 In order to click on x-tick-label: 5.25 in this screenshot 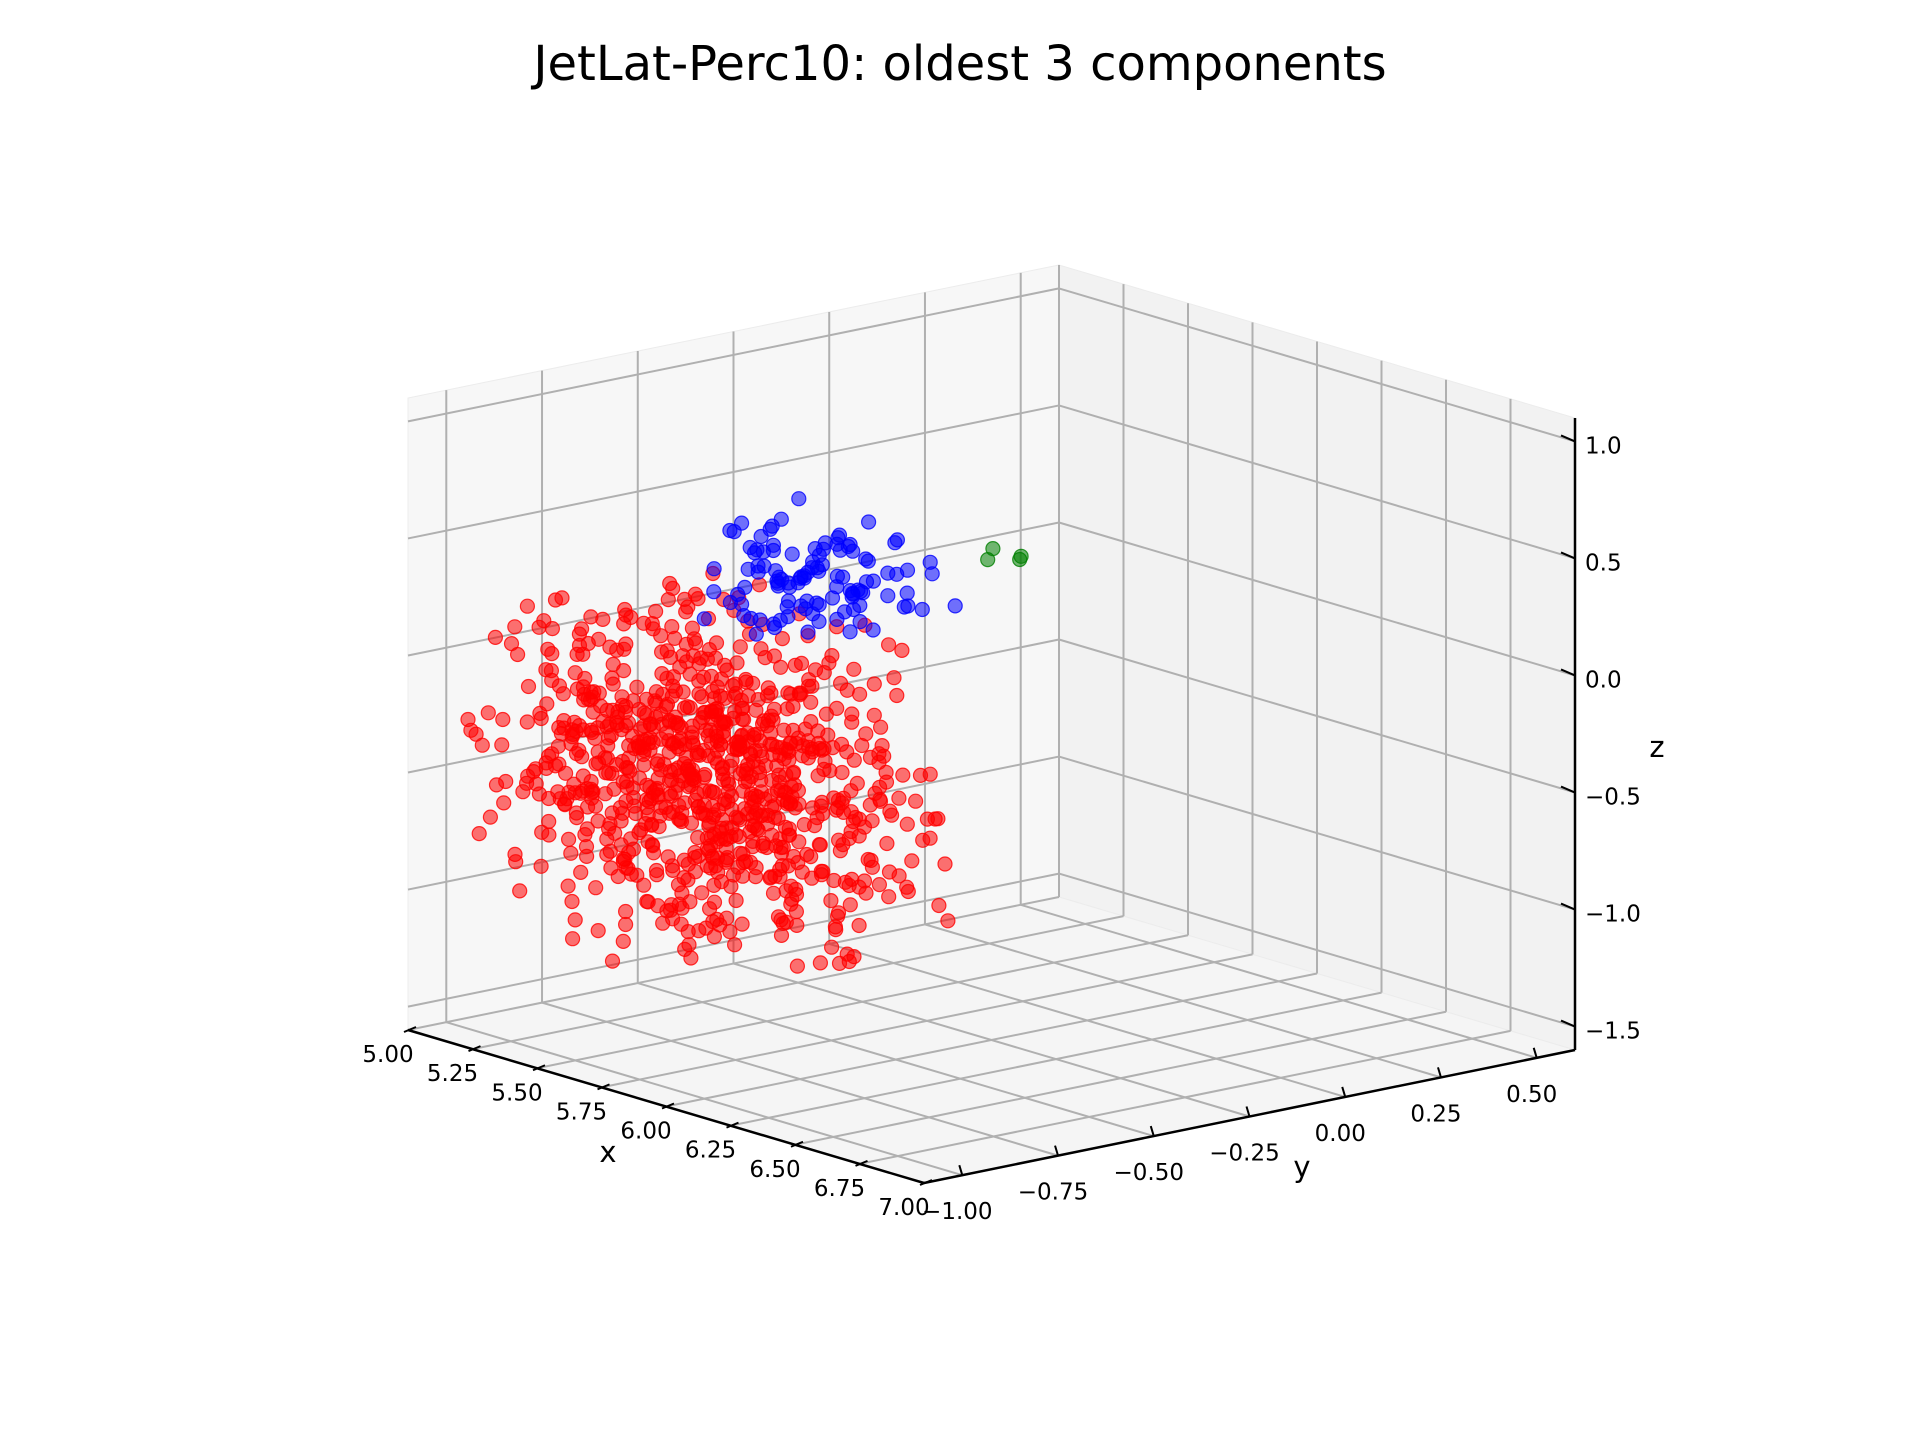, I will do `click(452, 1074)`.